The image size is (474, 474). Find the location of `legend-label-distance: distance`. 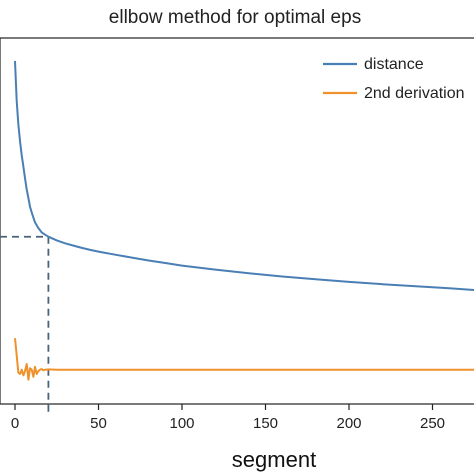

legend-label-distance: distance is located at coordinates (394, 64).